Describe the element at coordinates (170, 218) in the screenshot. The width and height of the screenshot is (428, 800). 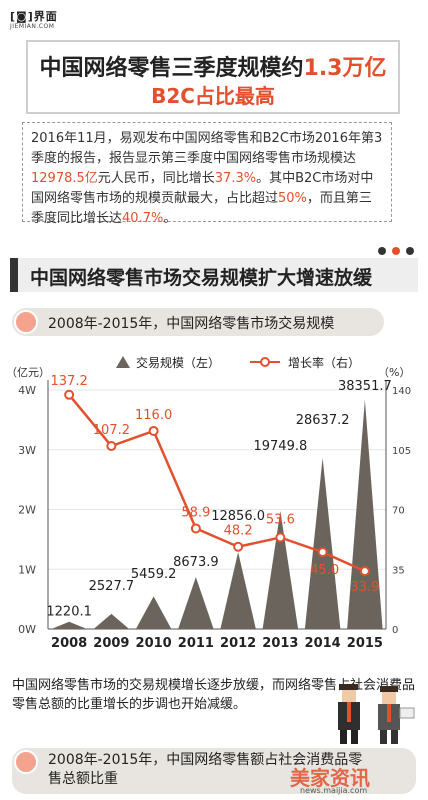
I see `intro-text-5: 。` at that location.